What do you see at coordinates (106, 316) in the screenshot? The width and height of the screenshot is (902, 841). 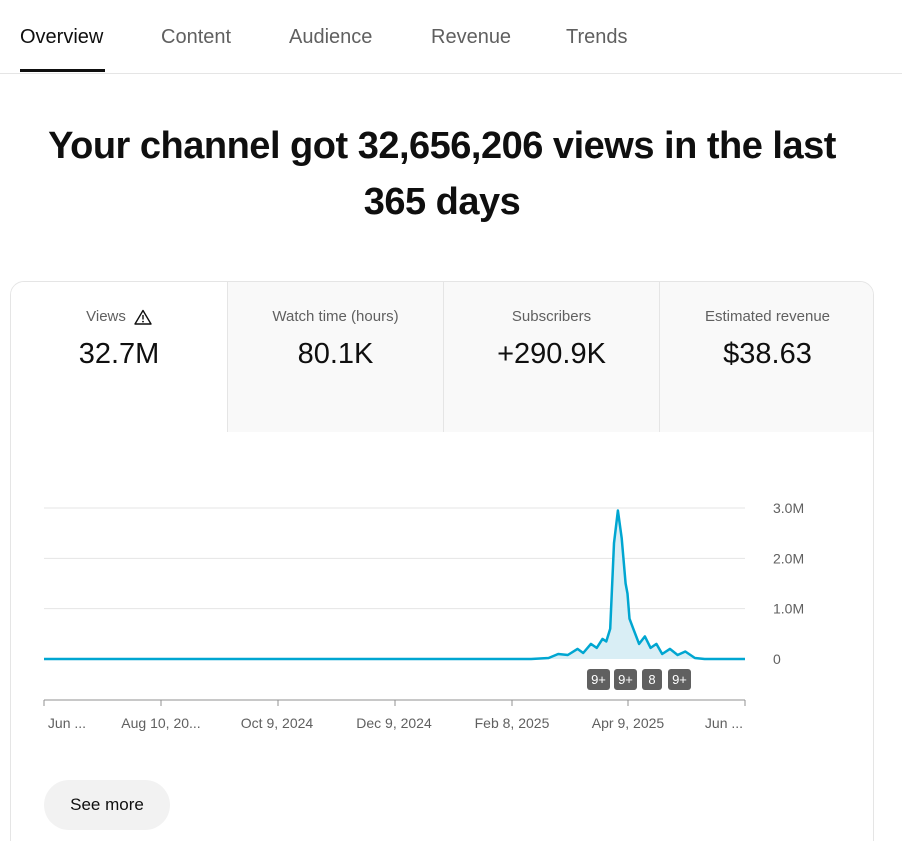 I see `metric-label-views: Views` at bounding box center [106, 316].